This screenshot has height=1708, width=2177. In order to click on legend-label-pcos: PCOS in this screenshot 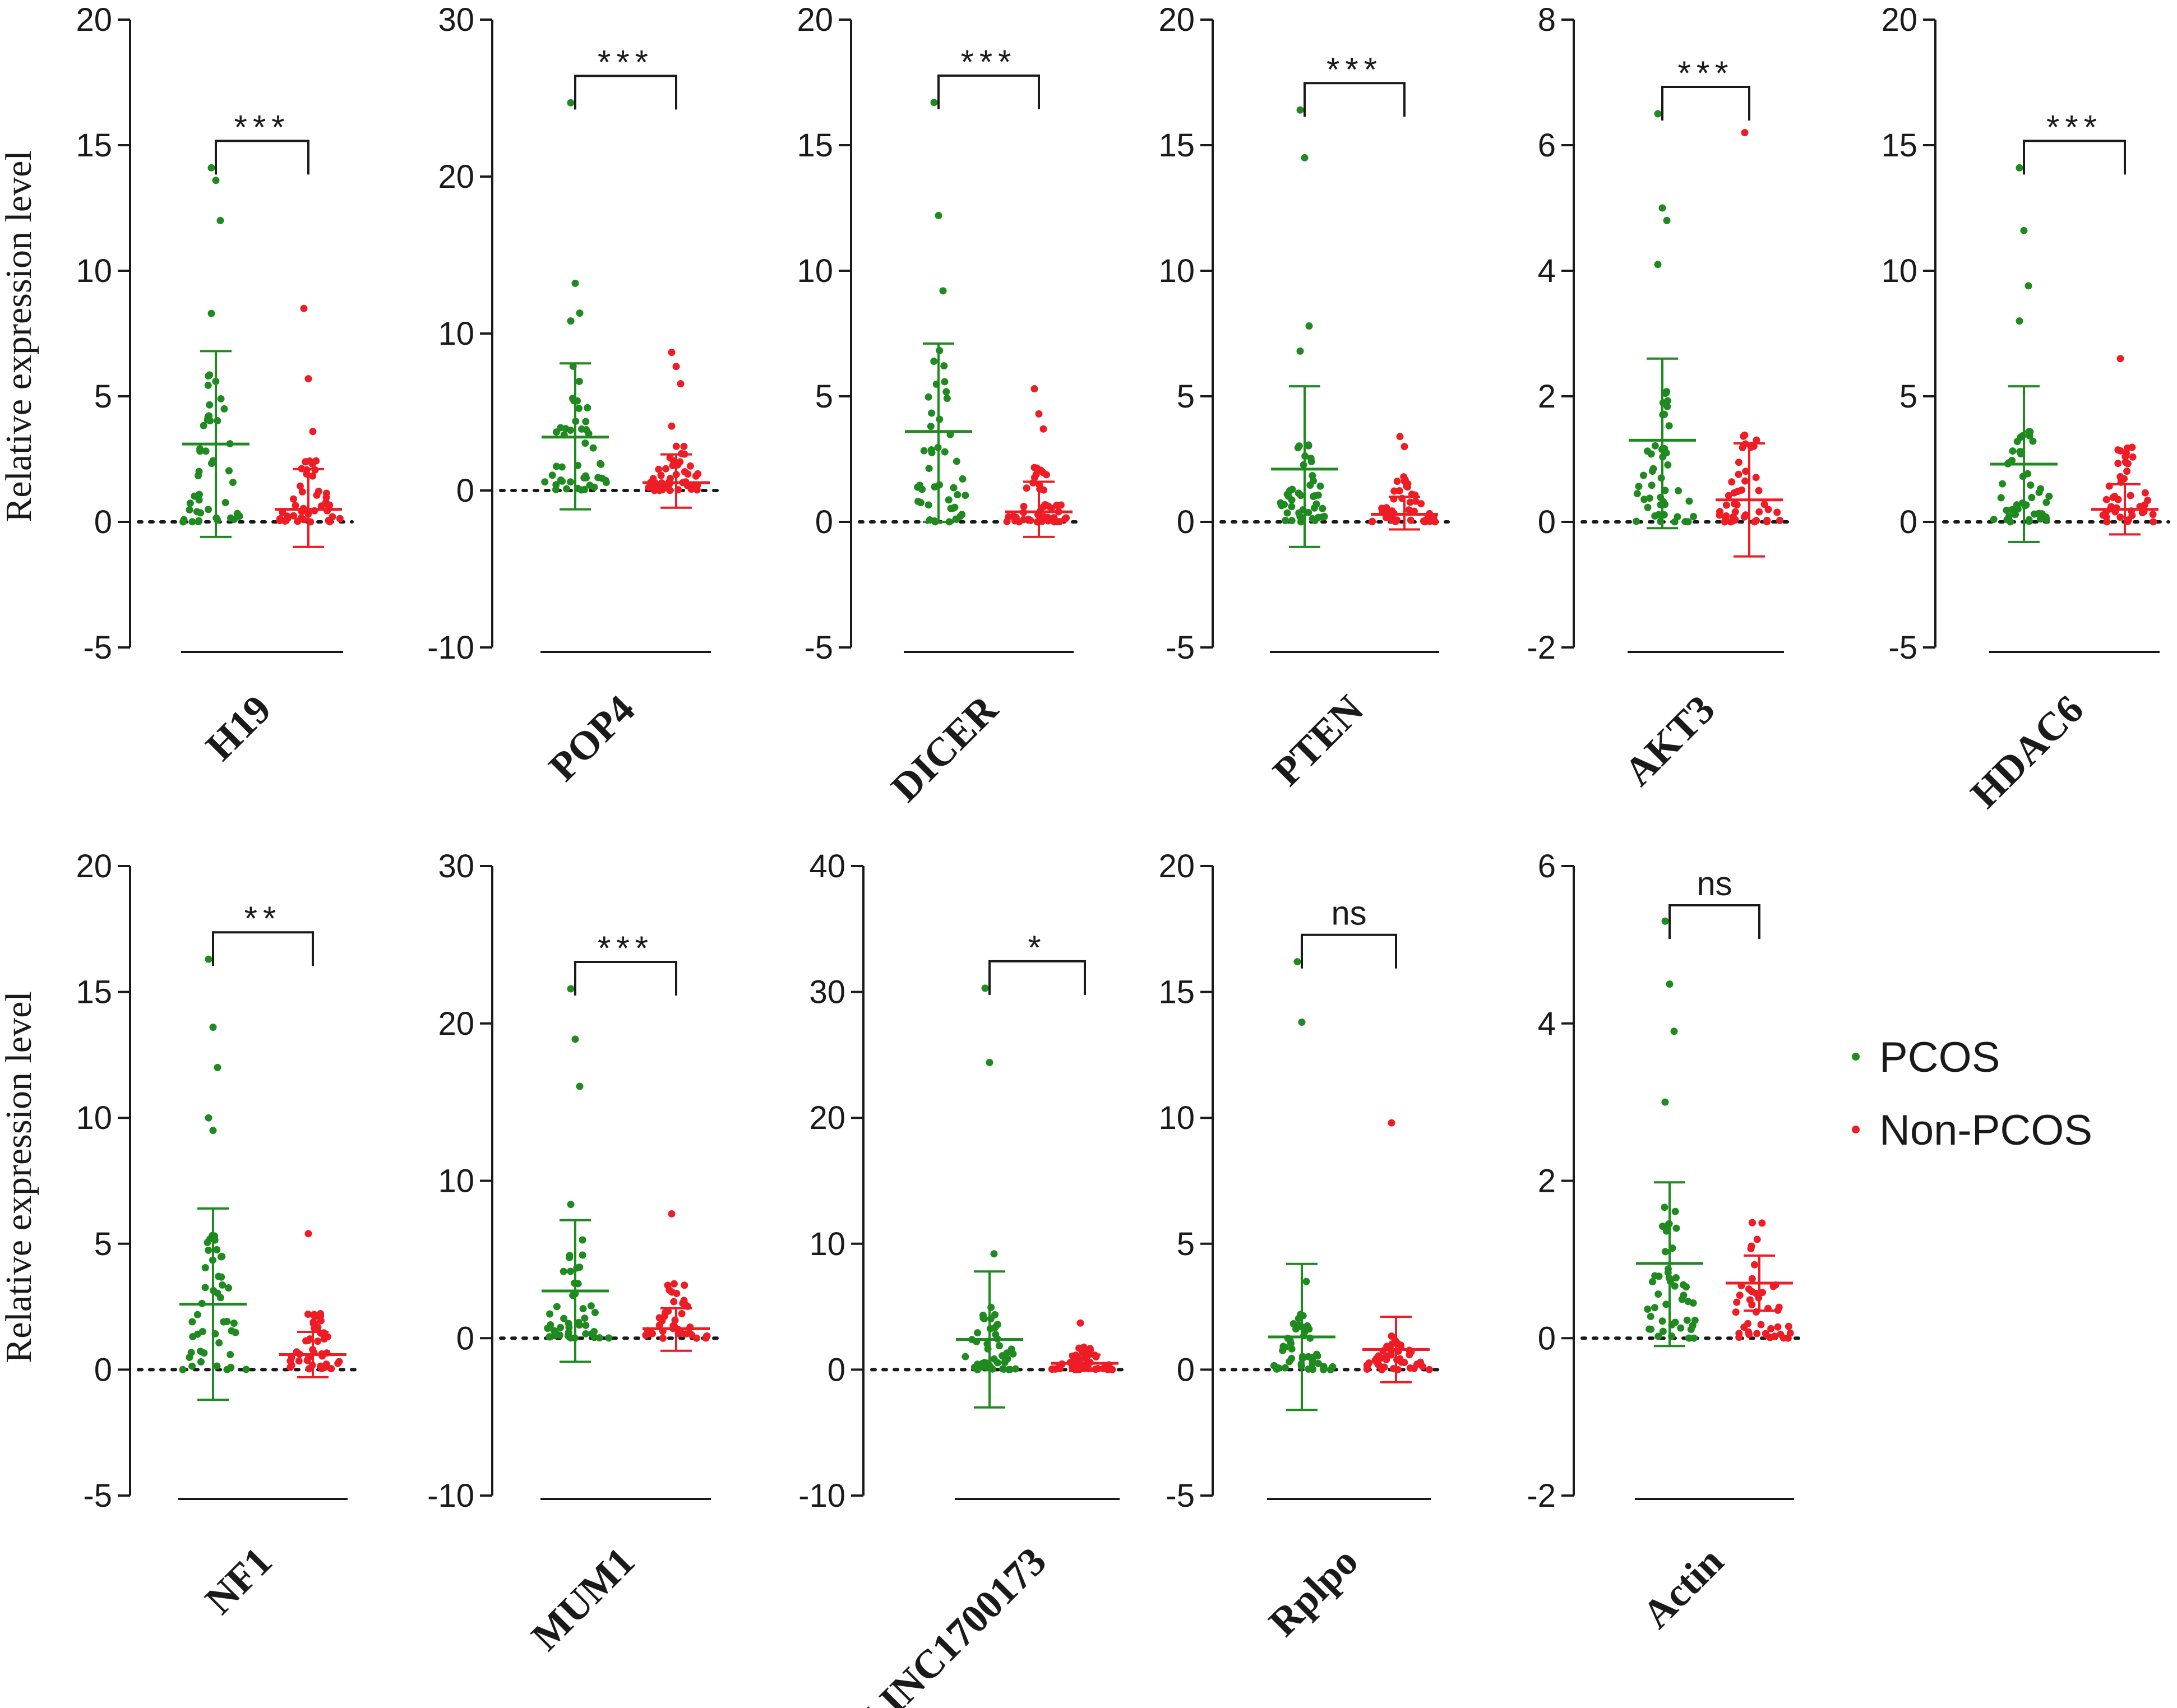, I will do `click(1940, 1057)`.